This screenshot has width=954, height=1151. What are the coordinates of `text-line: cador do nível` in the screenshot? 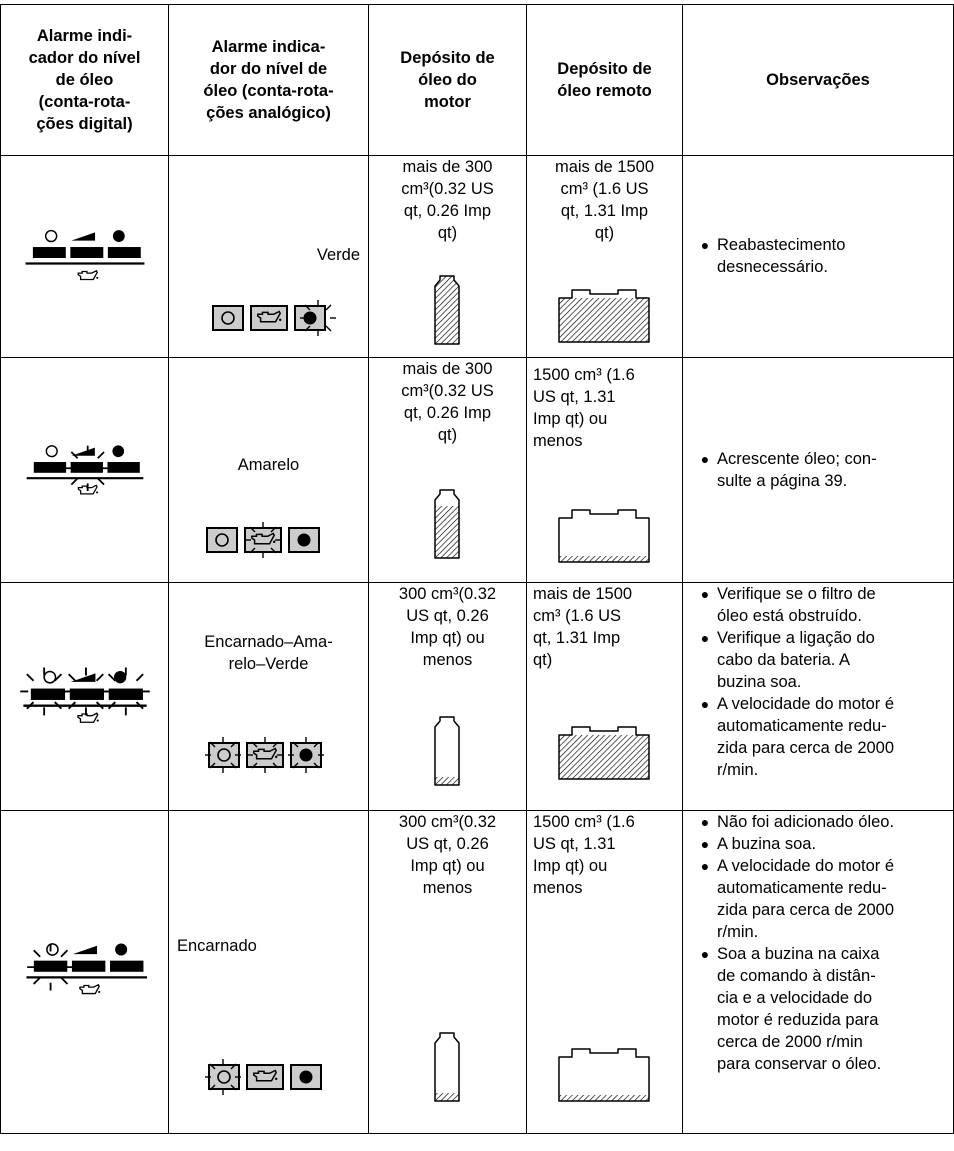 It's located at (84, 58).